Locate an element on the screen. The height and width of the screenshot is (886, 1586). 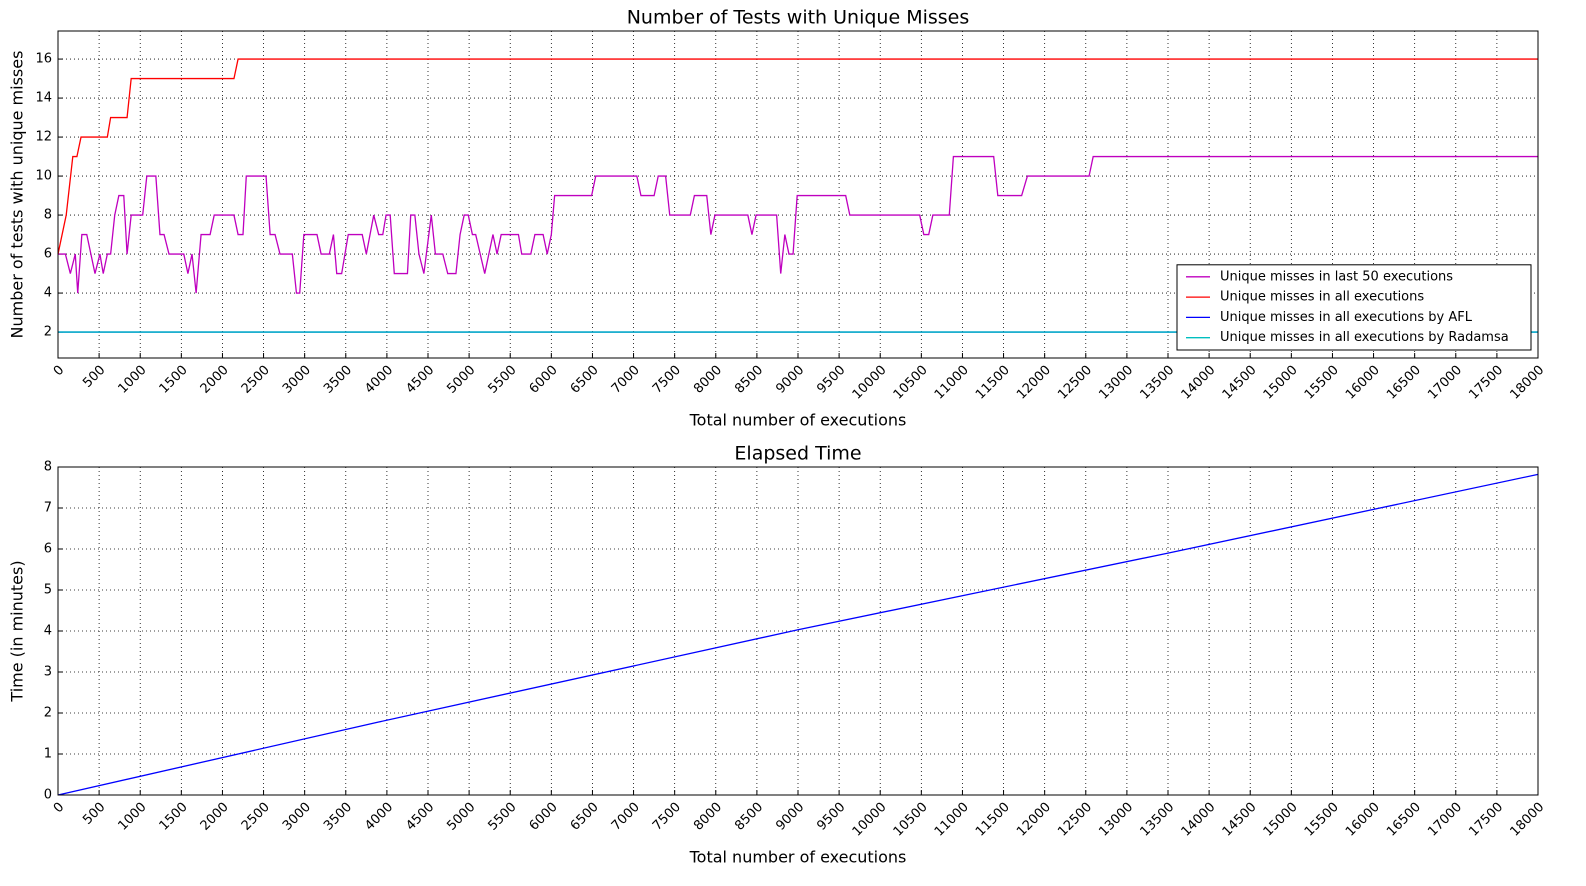
legend-label: Unique misses in all executions by AFL is located at coordinates (1346, 317).